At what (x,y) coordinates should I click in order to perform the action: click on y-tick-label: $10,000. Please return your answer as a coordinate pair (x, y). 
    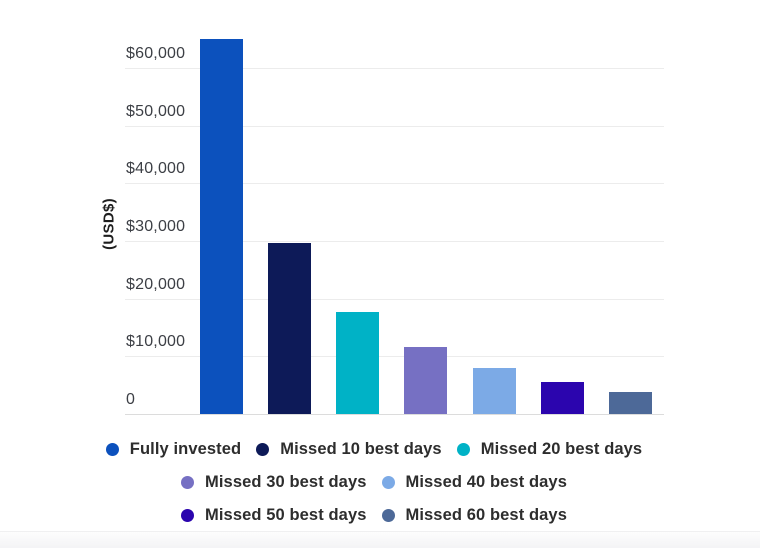
    Looking at the image, I should click on (156, 342).